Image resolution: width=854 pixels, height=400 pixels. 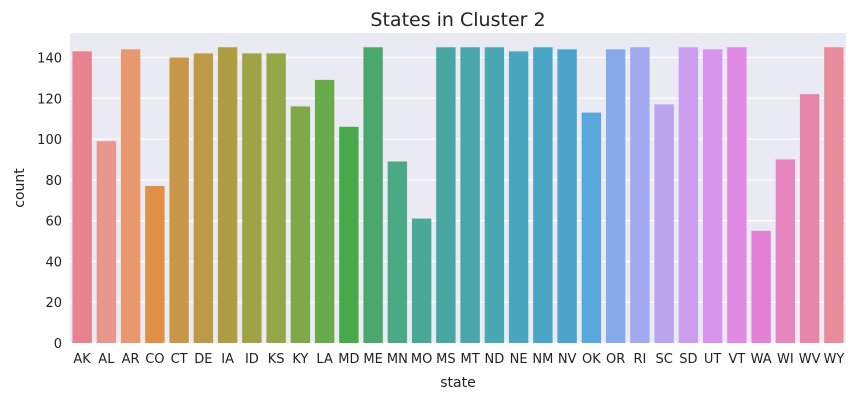 I want to click on x-tick-label: NE, so click(x=519, y=359).